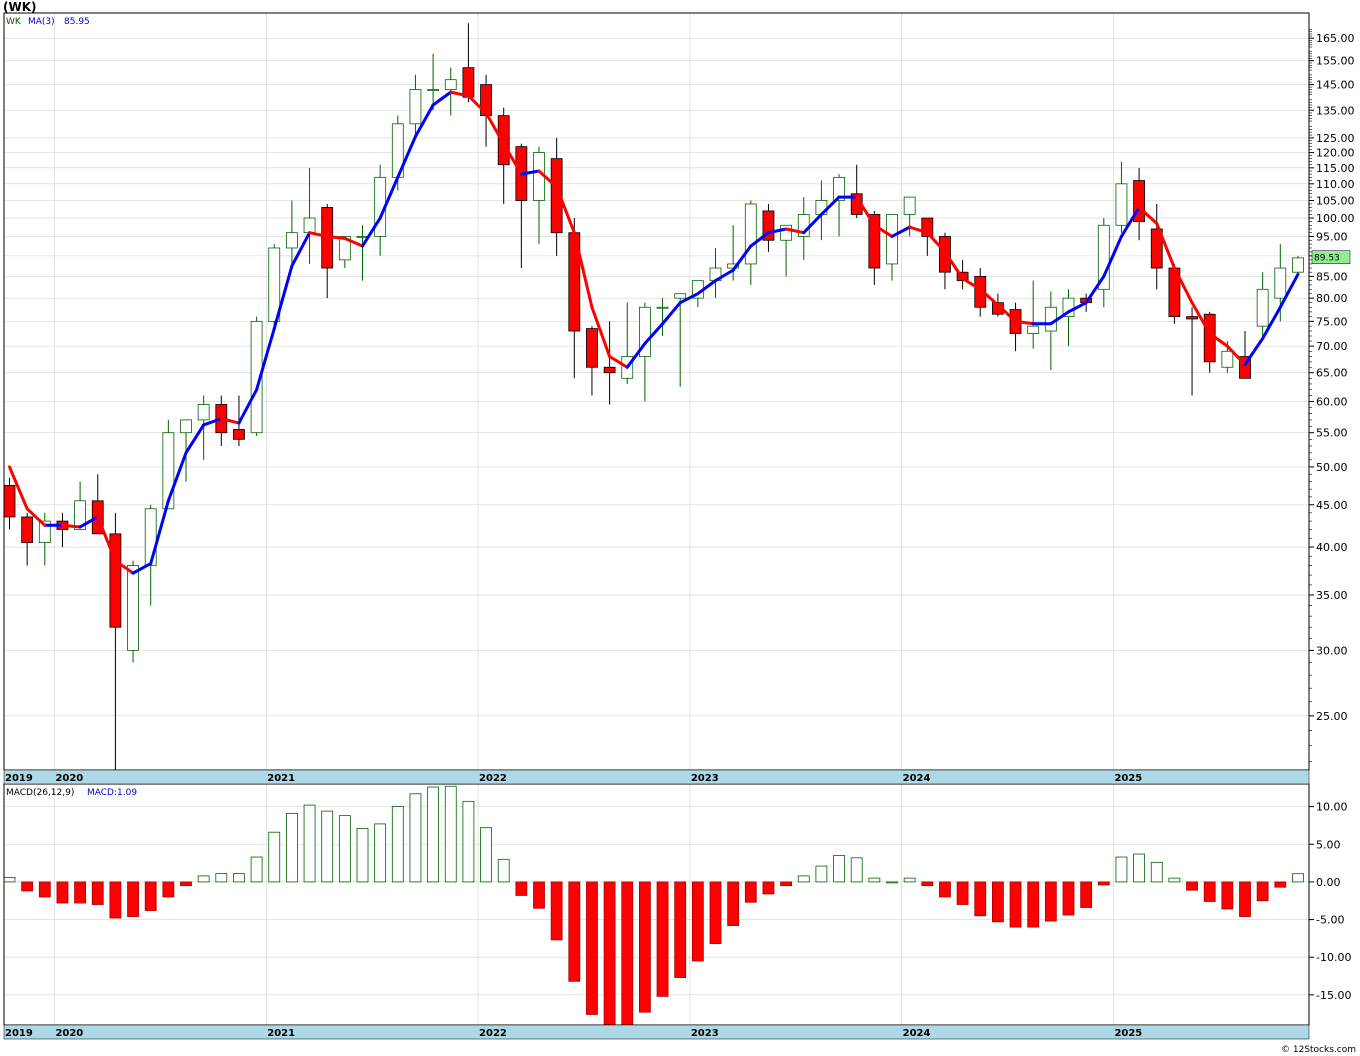 The width and height of the screenshot is (1360, 1056). What do you see at coordinates (1332, 716) in the screenshot?
I see `price-y-tick-label: 25.00` at bounding box center [1332, 716].